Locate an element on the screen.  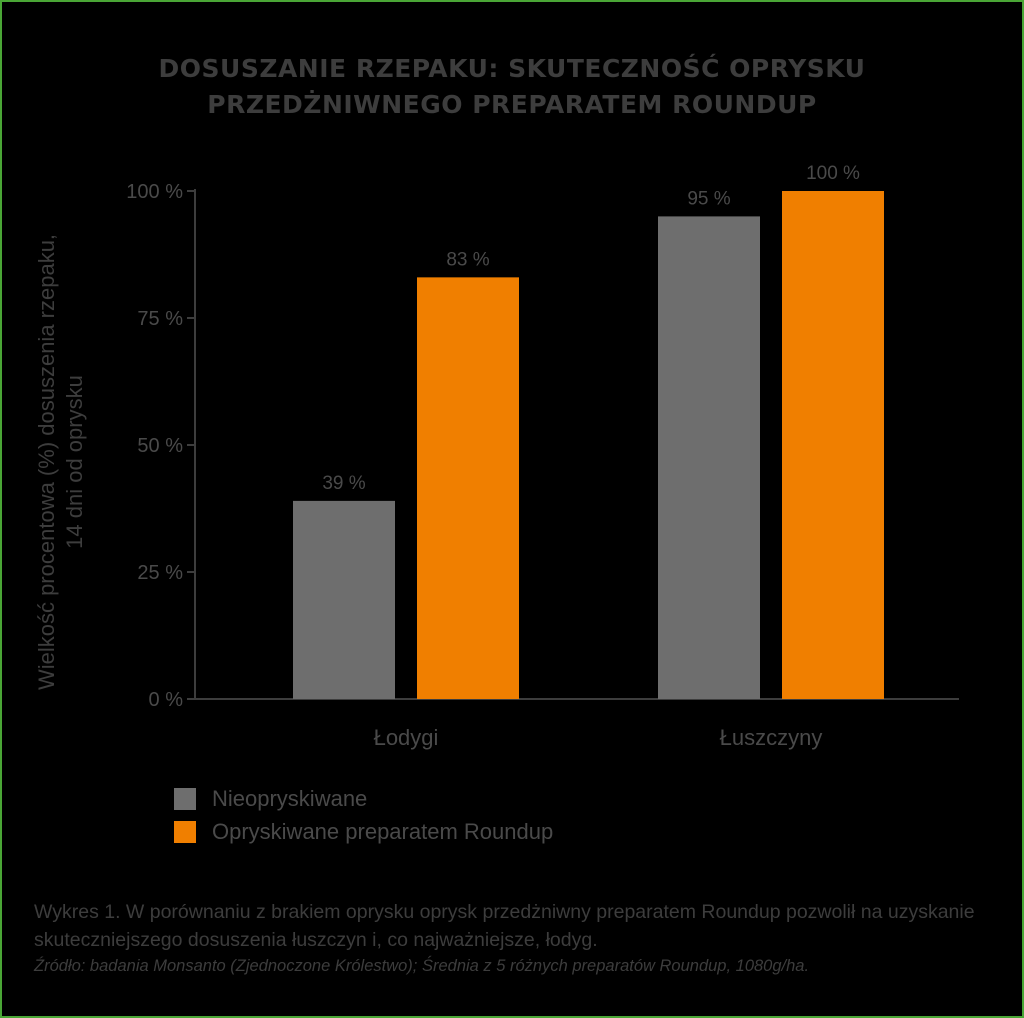
y-tick-label: 25 % is located at coordinates (160, 573).